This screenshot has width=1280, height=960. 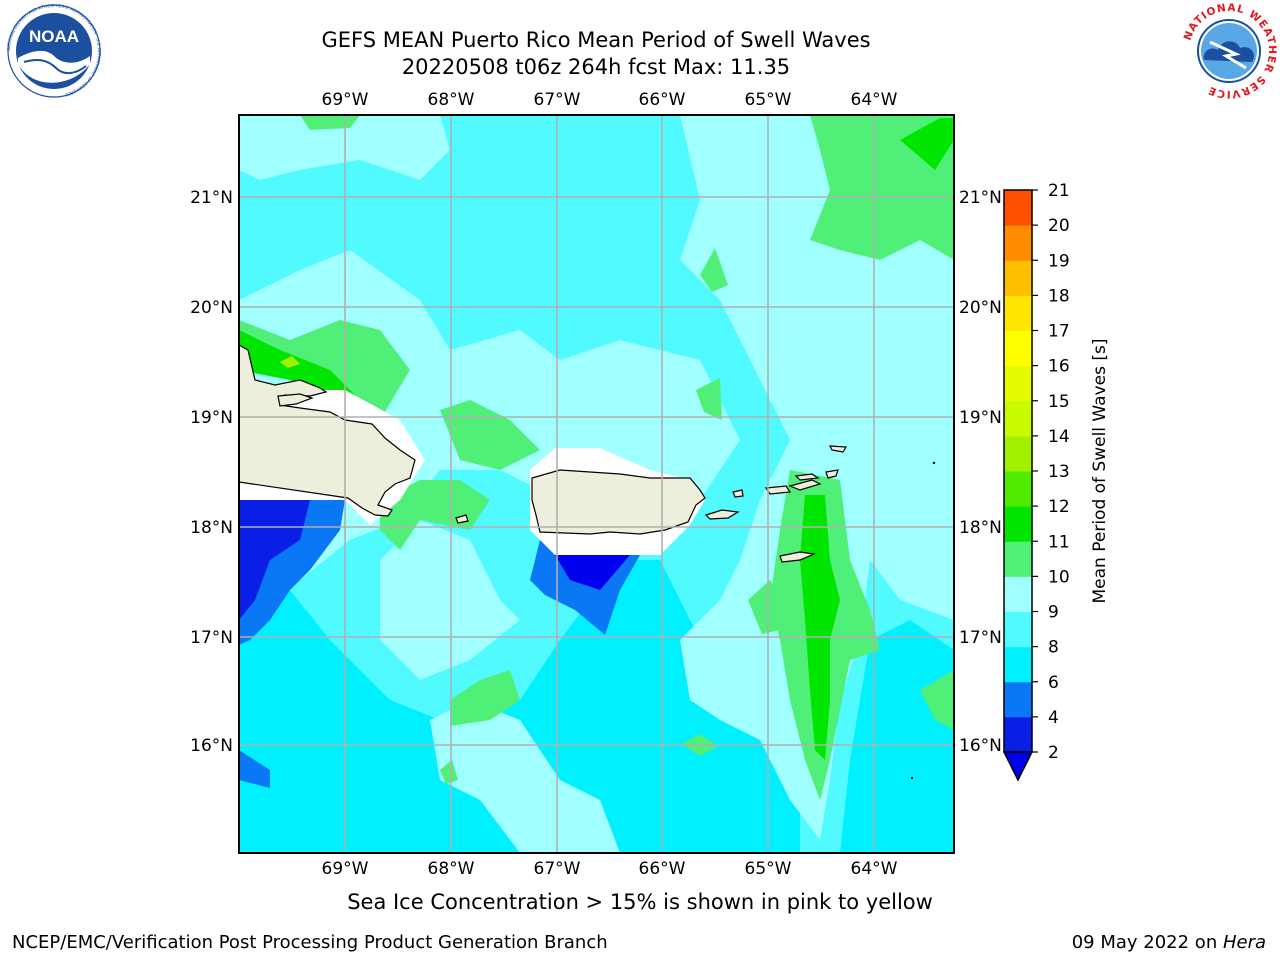 I want to click on field-2-4-southwest, so click(x=254, y=769).